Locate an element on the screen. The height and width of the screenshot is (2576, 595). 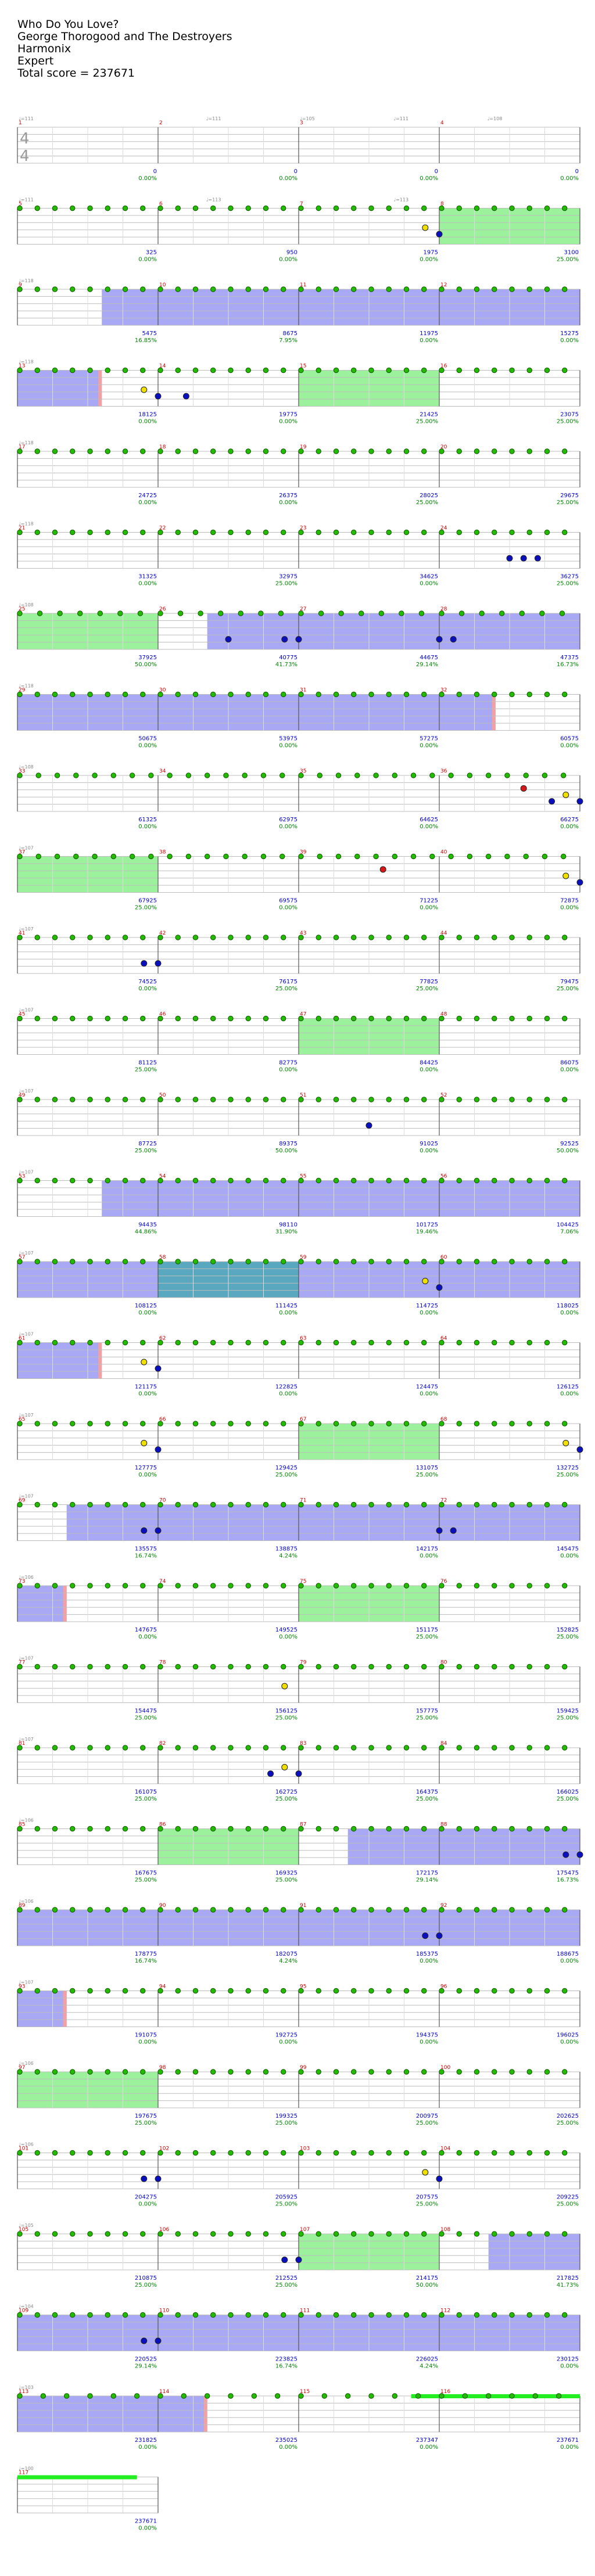
measure-number: 44 is located at coordinates (443, 933).